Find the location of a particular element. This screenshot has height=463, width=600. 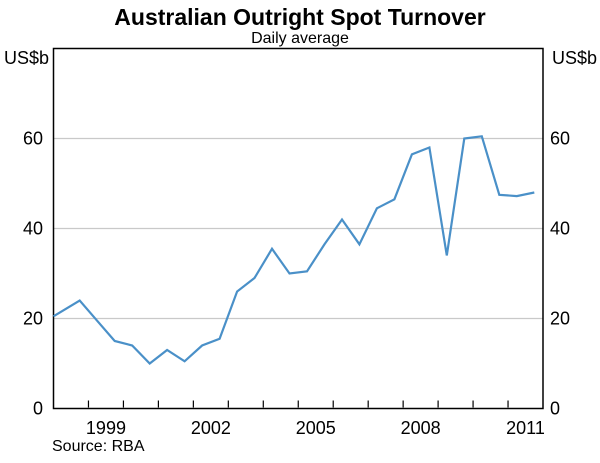

y-axis-unit-left: US$b is located at coordinates (26, 58).